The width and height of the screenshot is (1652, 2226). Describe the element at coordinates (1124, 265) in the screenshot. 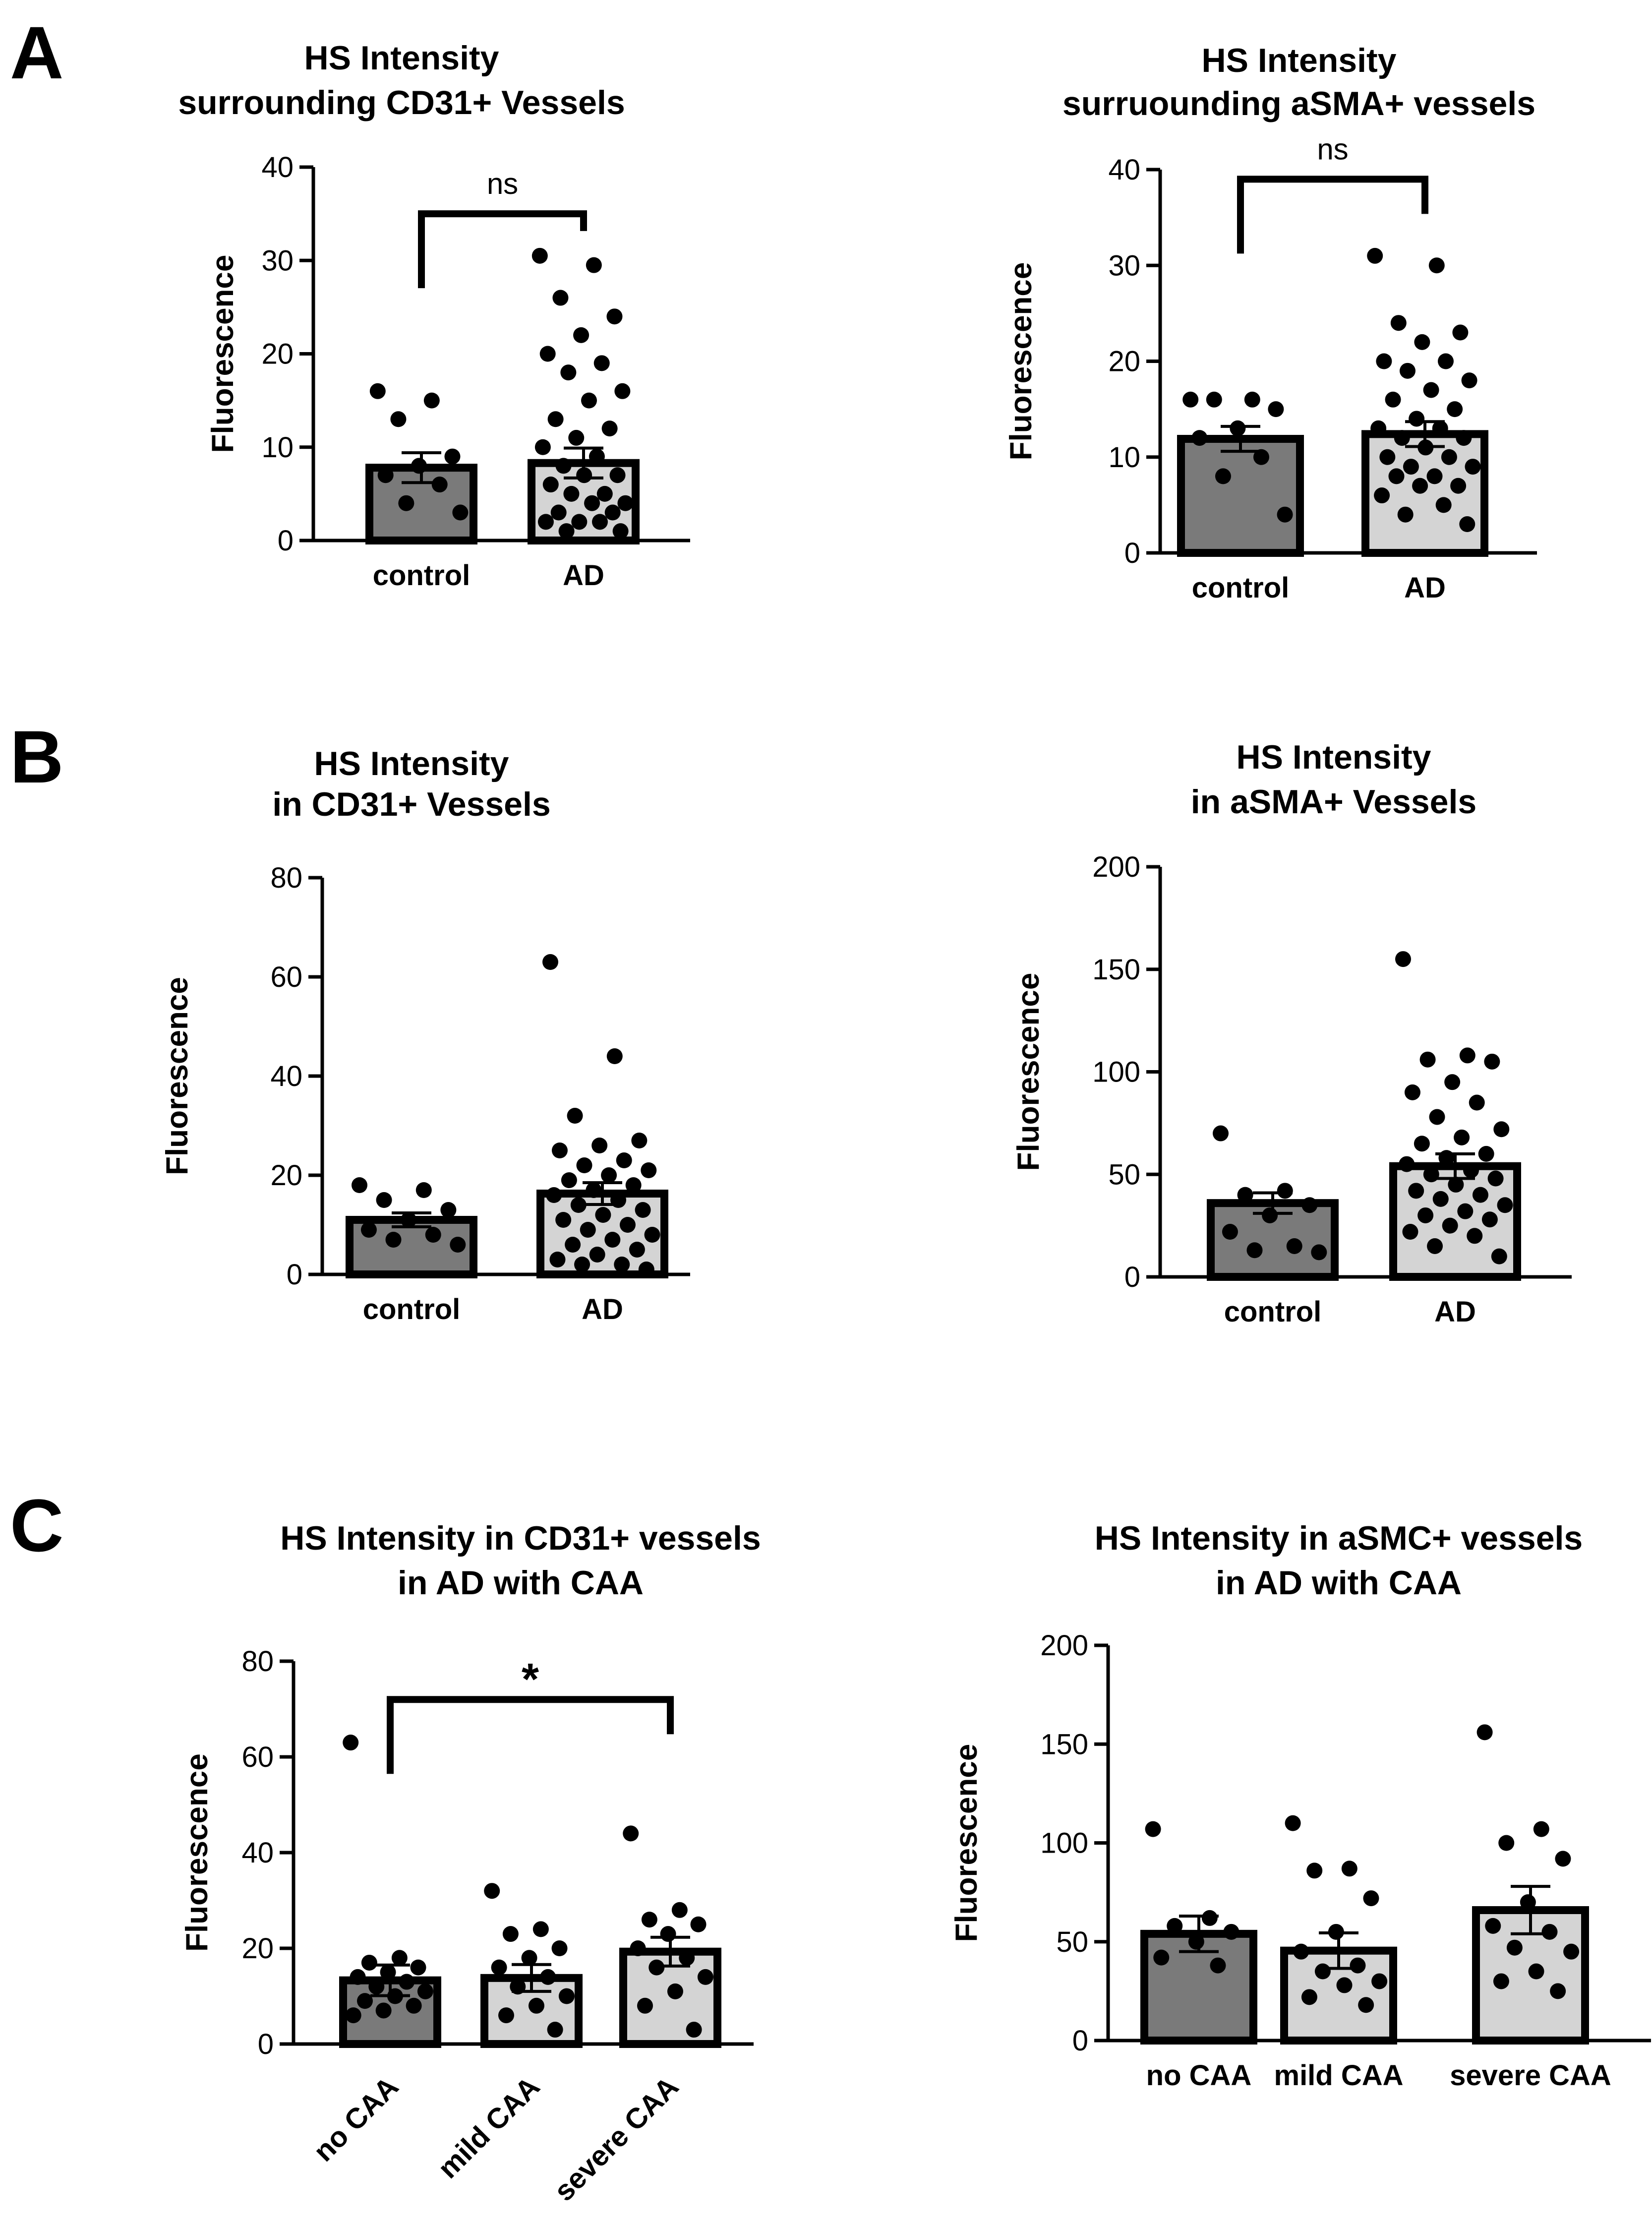

I see `y-tick-label: 30` at that location.